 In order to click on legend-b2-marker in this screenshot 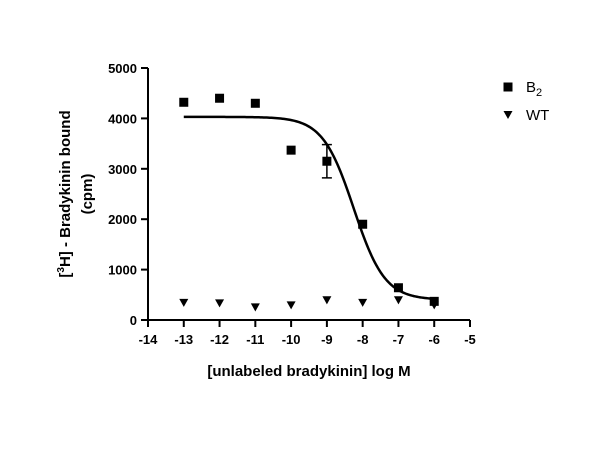, I will do `click(508, 87)`.